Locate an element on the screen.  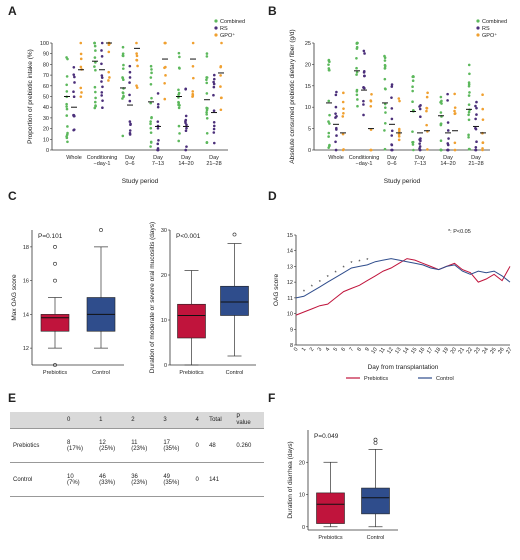
legend-label: GPO⁺ is located at coordinates (227, 35).